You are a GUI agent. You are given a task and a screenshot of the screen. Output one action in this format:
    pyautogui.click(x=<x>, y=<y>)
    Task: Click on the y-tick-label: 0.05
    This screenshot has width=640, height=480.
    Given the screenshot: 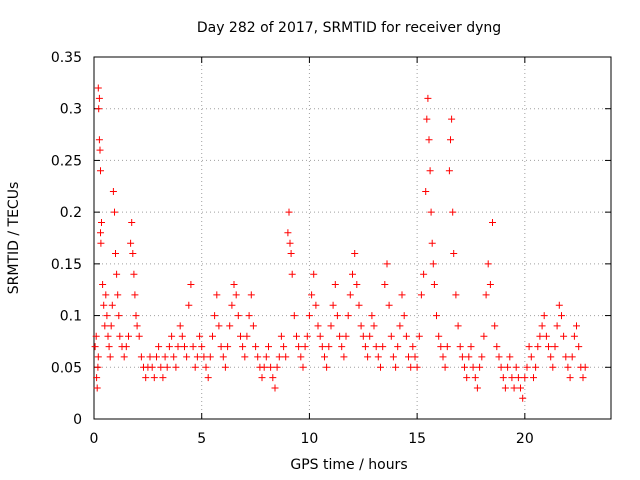 What is the action you would take?
    pyautogui.click(x=66, y=368)
    